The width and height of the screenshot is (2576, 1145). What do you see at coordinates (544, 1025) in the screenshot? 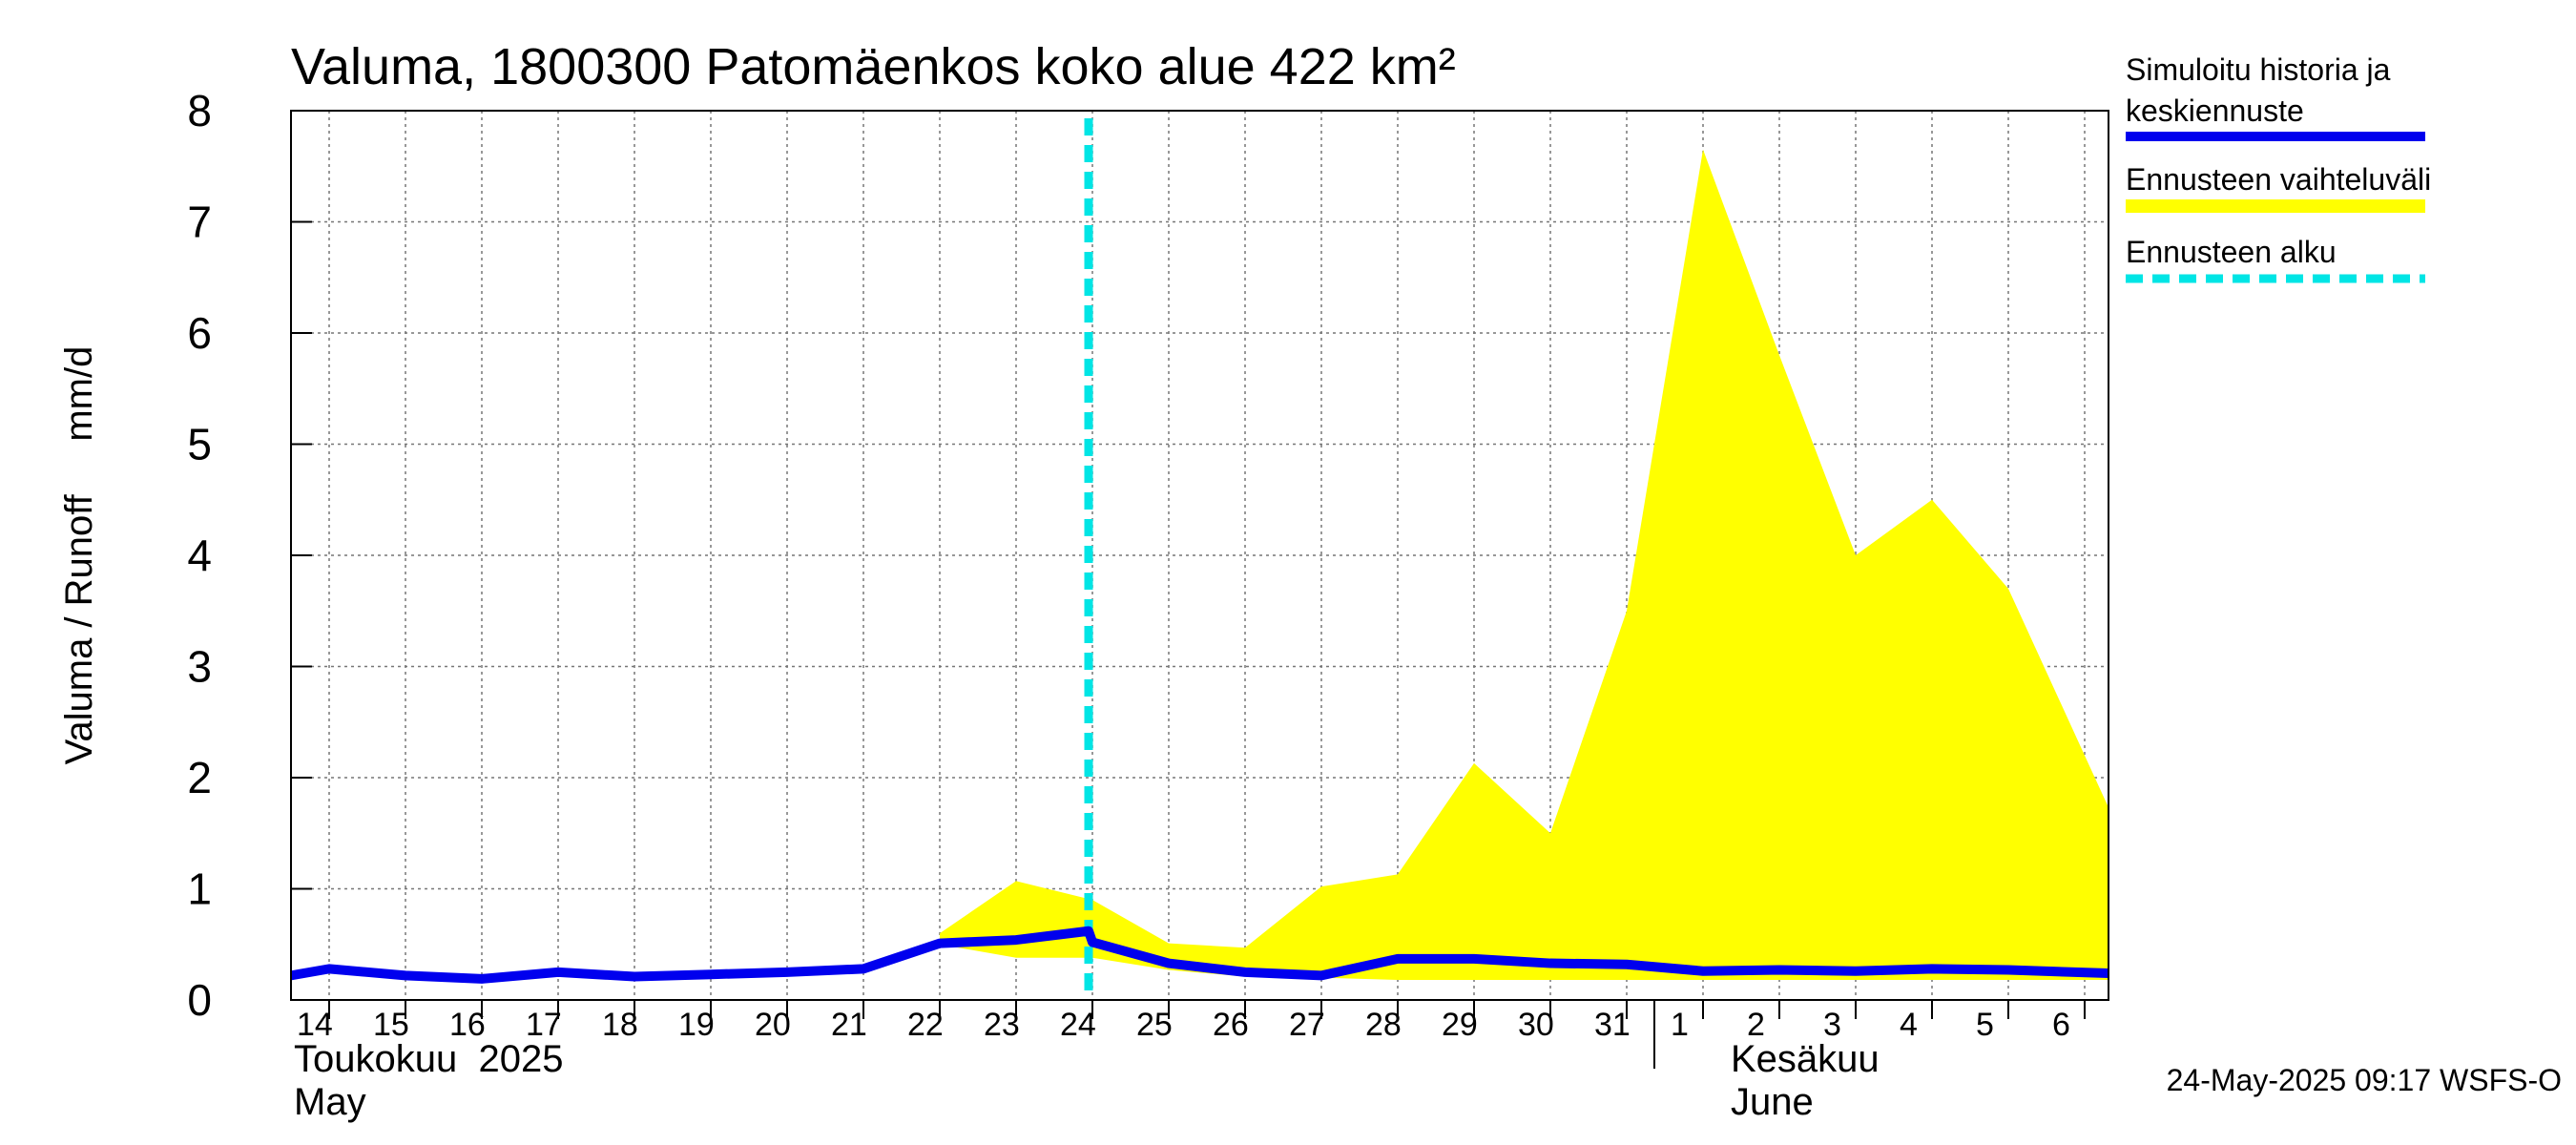
I see `x-tick-label: 17` at bounding box center [544, 1025].